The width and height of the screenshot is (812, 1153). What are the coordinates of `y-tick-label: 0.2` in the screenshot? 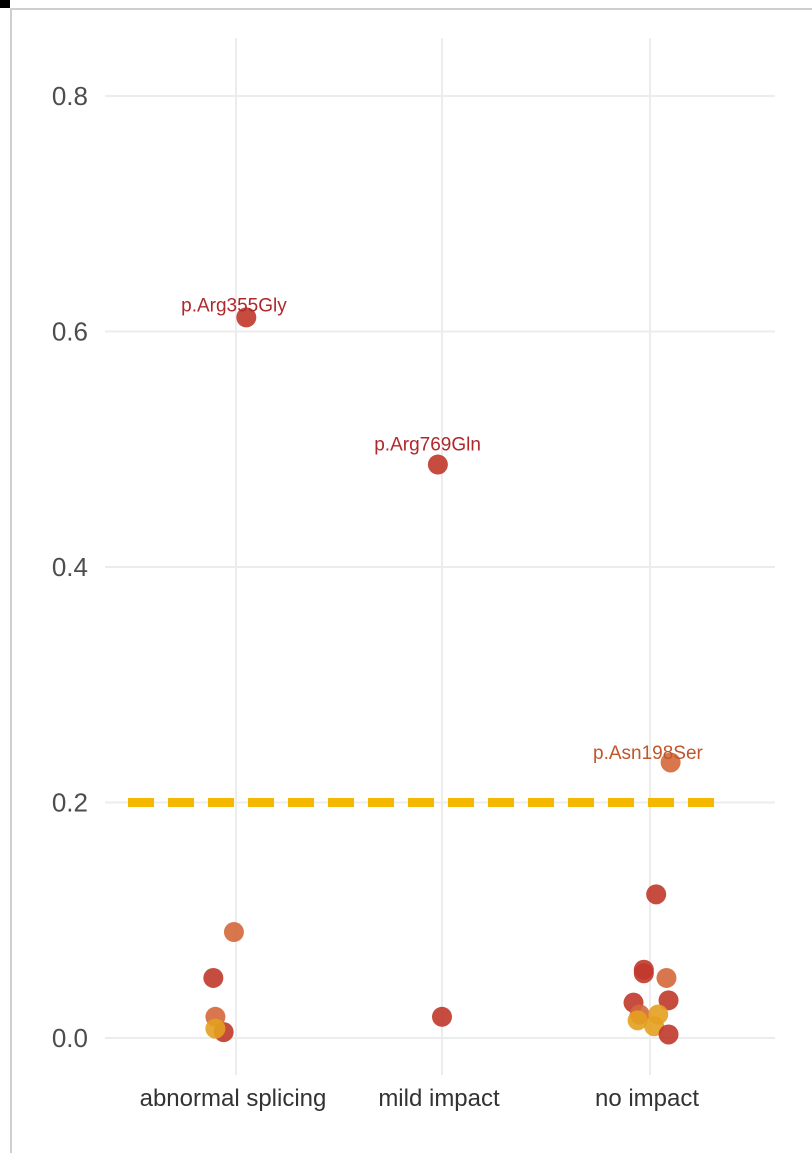 It's located at (70, 803).